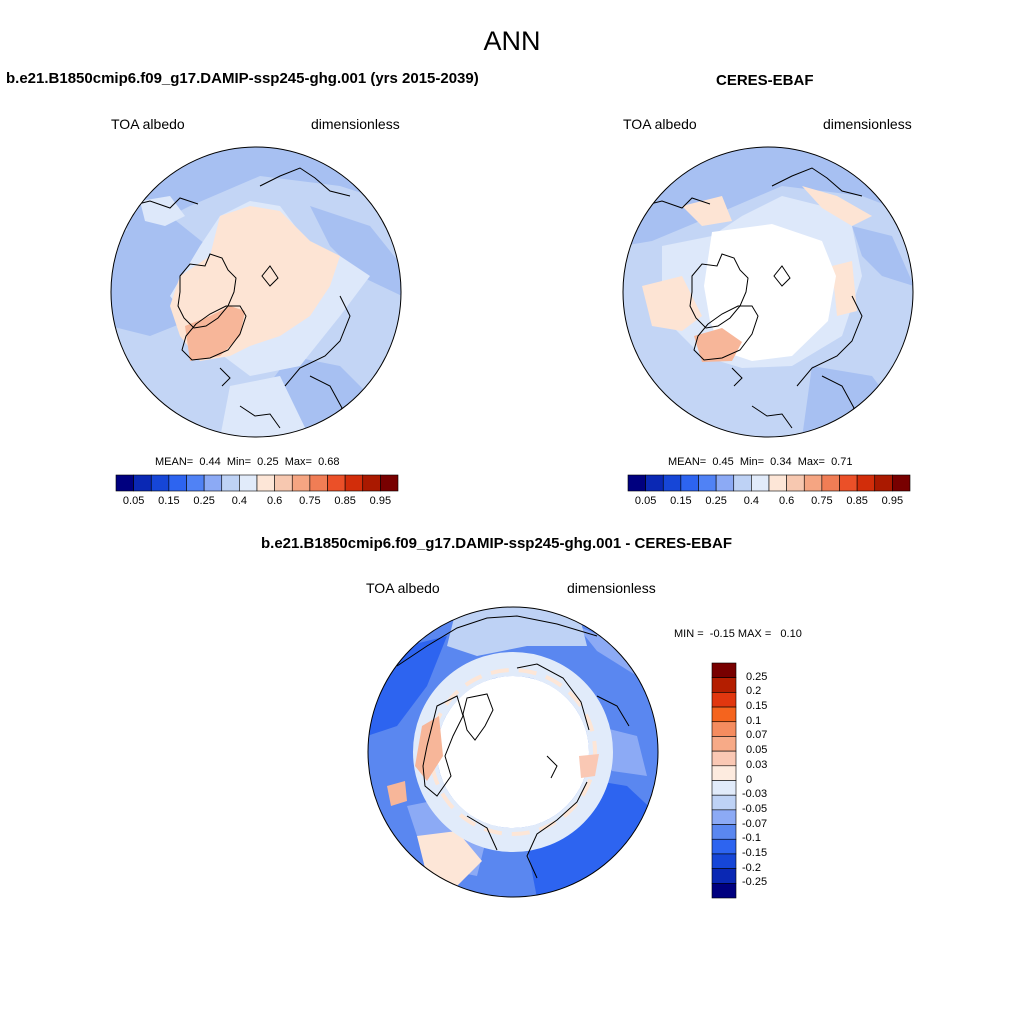  What do you see at coordinates (247, 462) in the screenshot?
I see `panel1-stats: MEAN= 0.44 Min= 0.25 Max= 0.68` at bounding box center [247, 462].